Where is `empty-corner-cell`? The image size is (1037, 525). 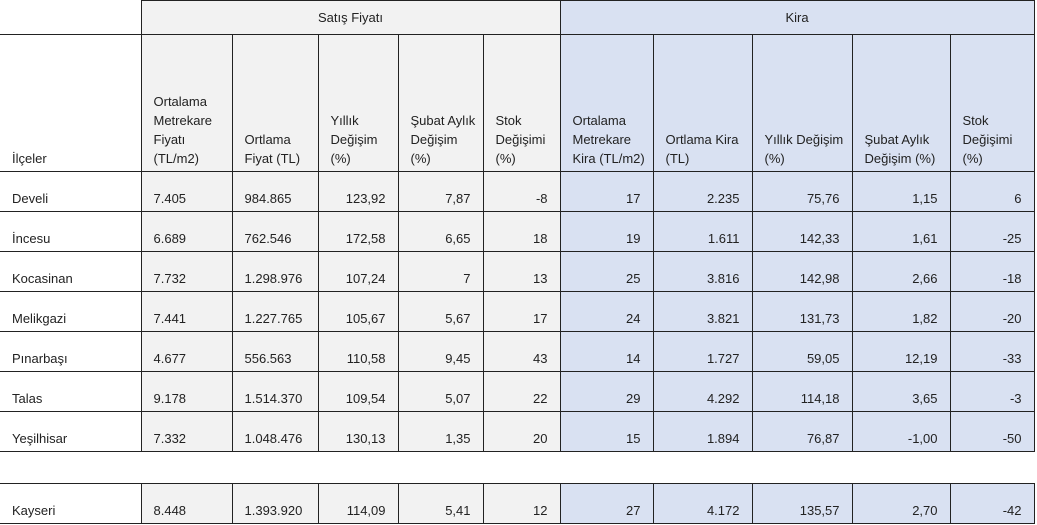
empty-corner-cell is located at coordinates (70, 18).